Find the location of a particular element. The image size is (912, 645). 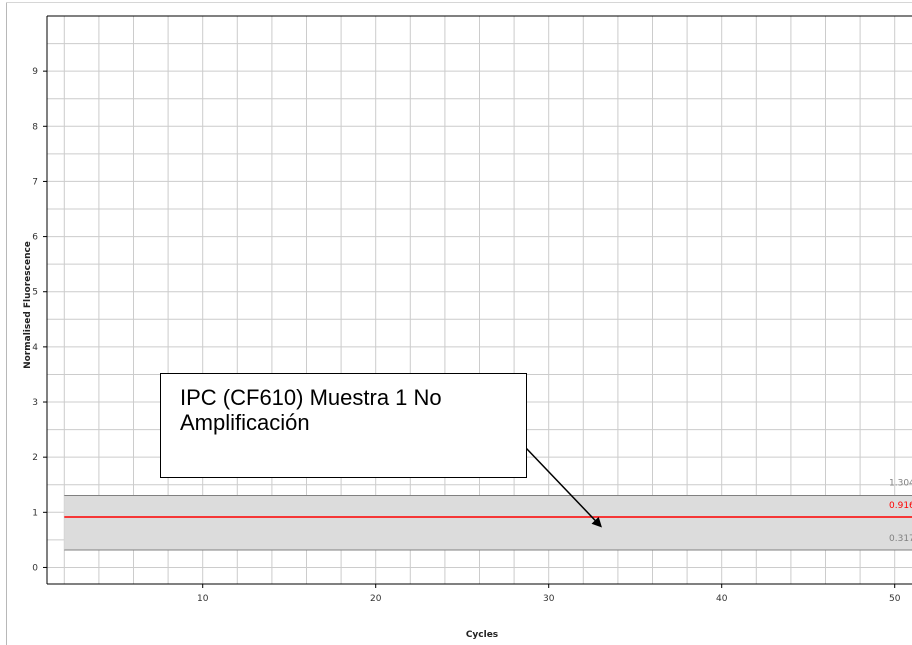

threshold-band: 1.304 0.916 0.317 is located at coordinates (488, 515).